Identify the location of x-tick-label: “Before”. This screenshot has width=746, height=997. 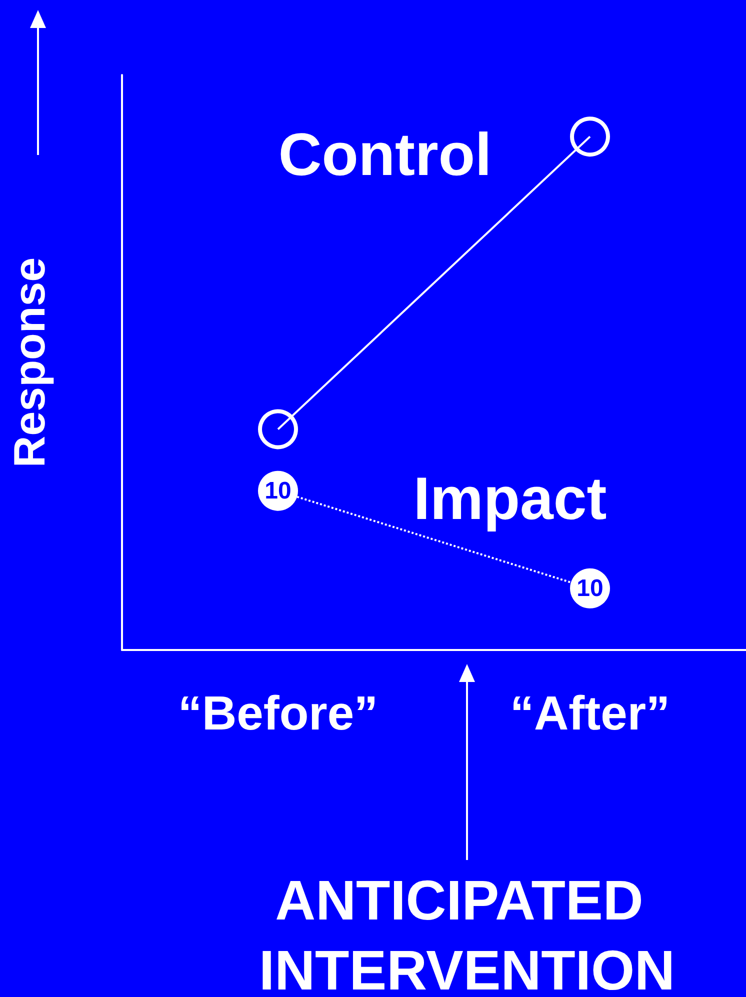
(278, 714).